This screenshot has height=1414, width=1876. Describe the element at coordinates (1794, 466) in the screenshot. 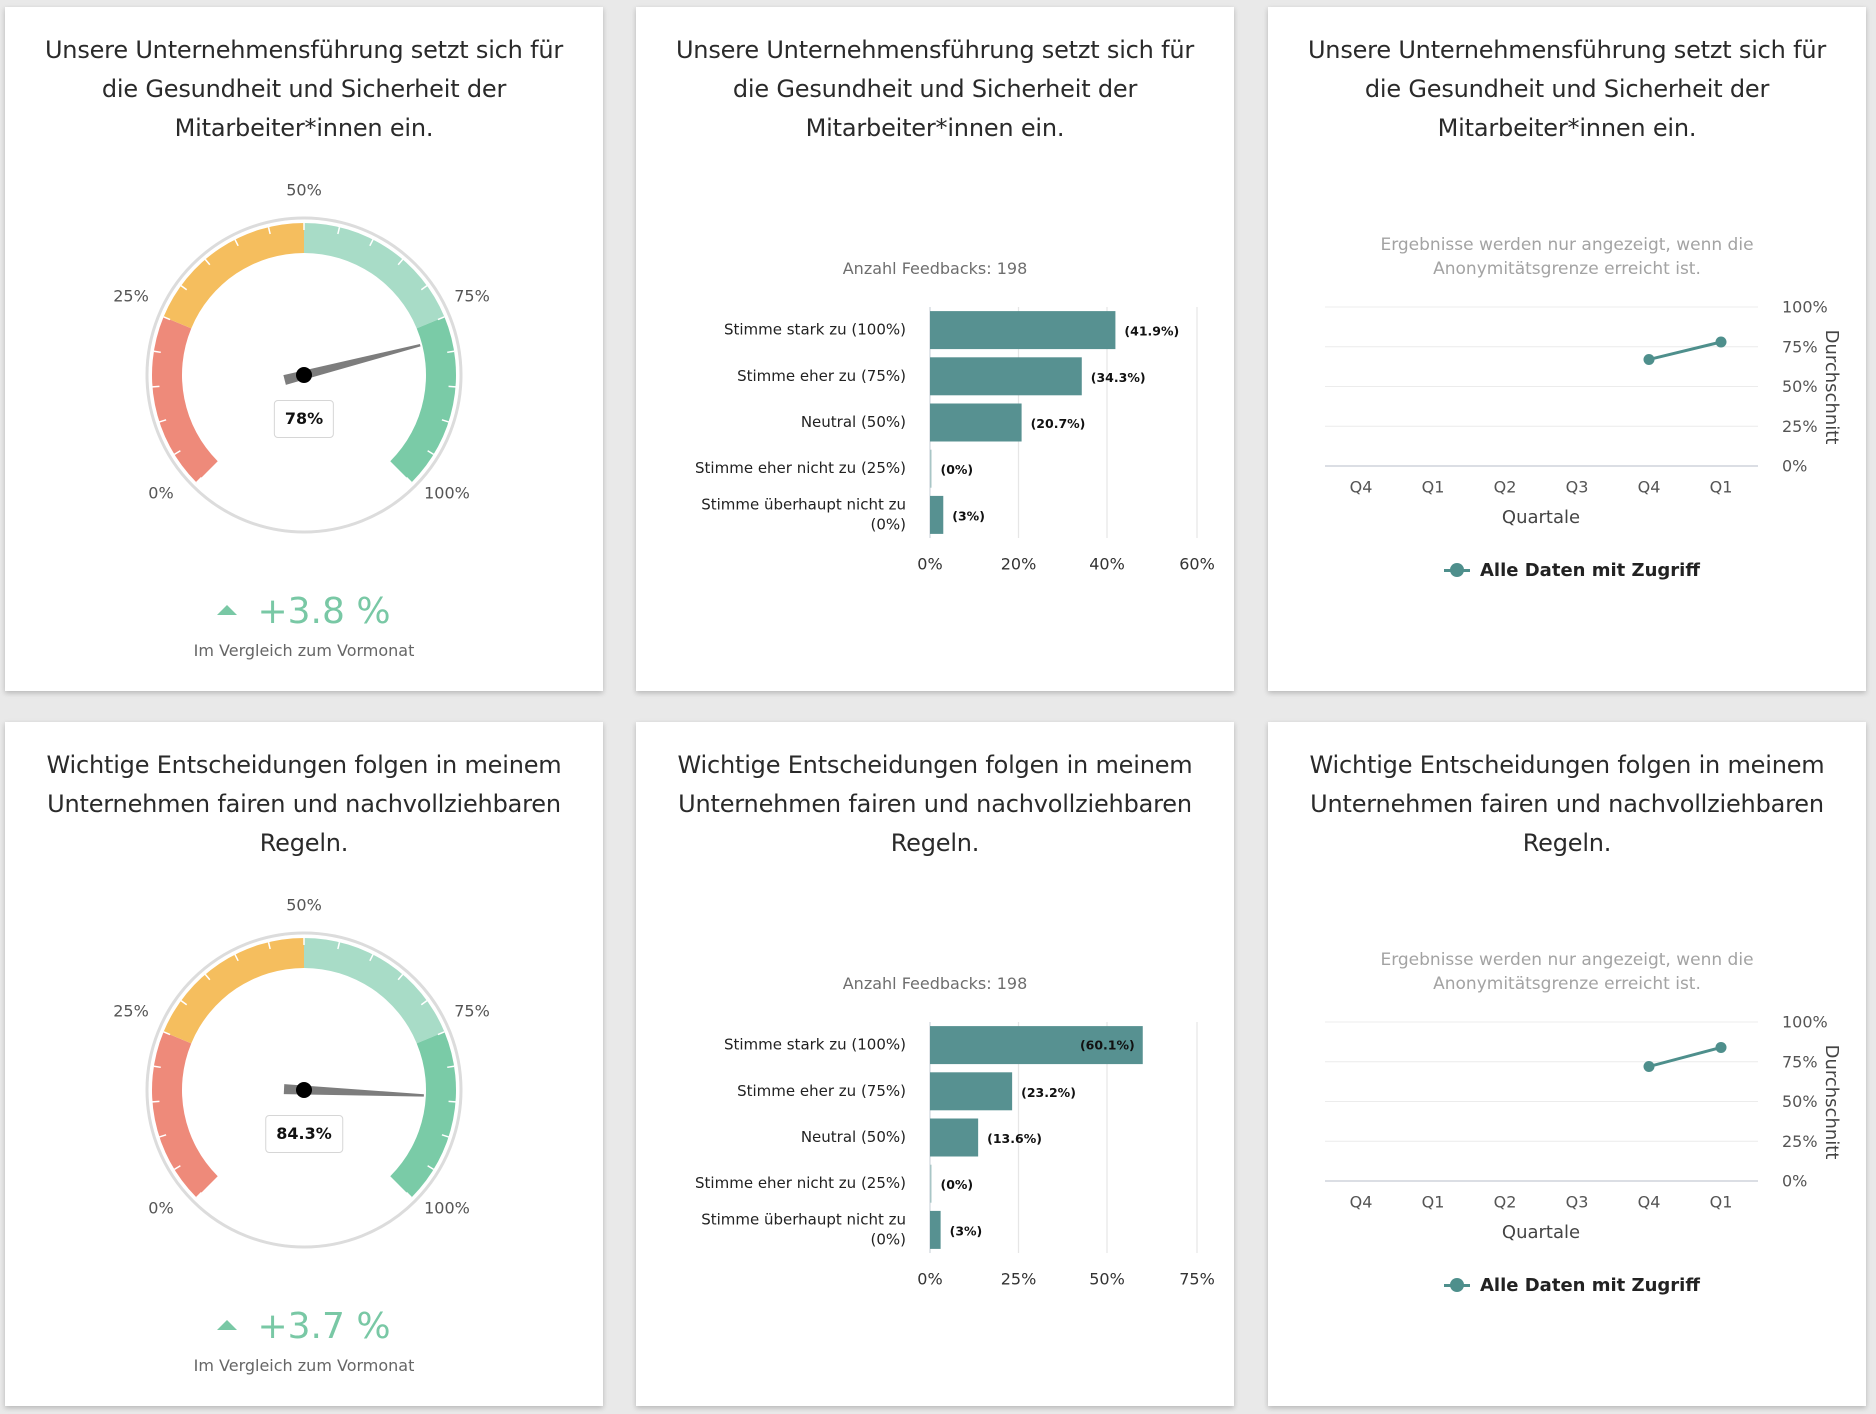

I see `y-tick-label: 0%` at that location.